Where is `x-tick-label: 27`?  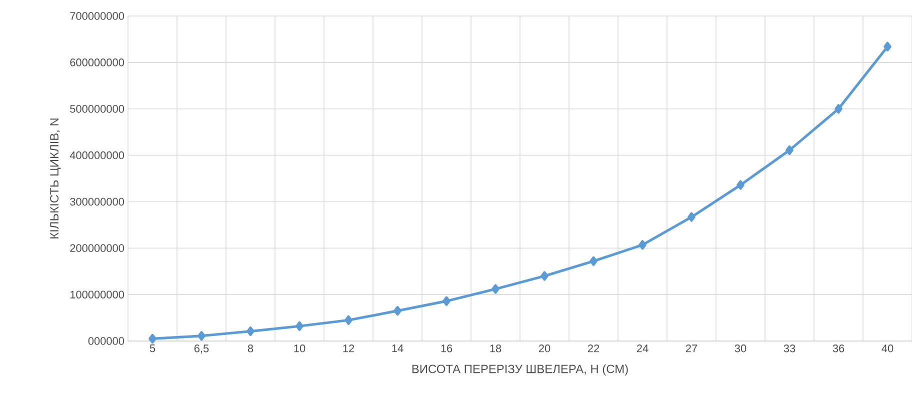 x-tick-label: 27 is located at coordinates (692, 348).